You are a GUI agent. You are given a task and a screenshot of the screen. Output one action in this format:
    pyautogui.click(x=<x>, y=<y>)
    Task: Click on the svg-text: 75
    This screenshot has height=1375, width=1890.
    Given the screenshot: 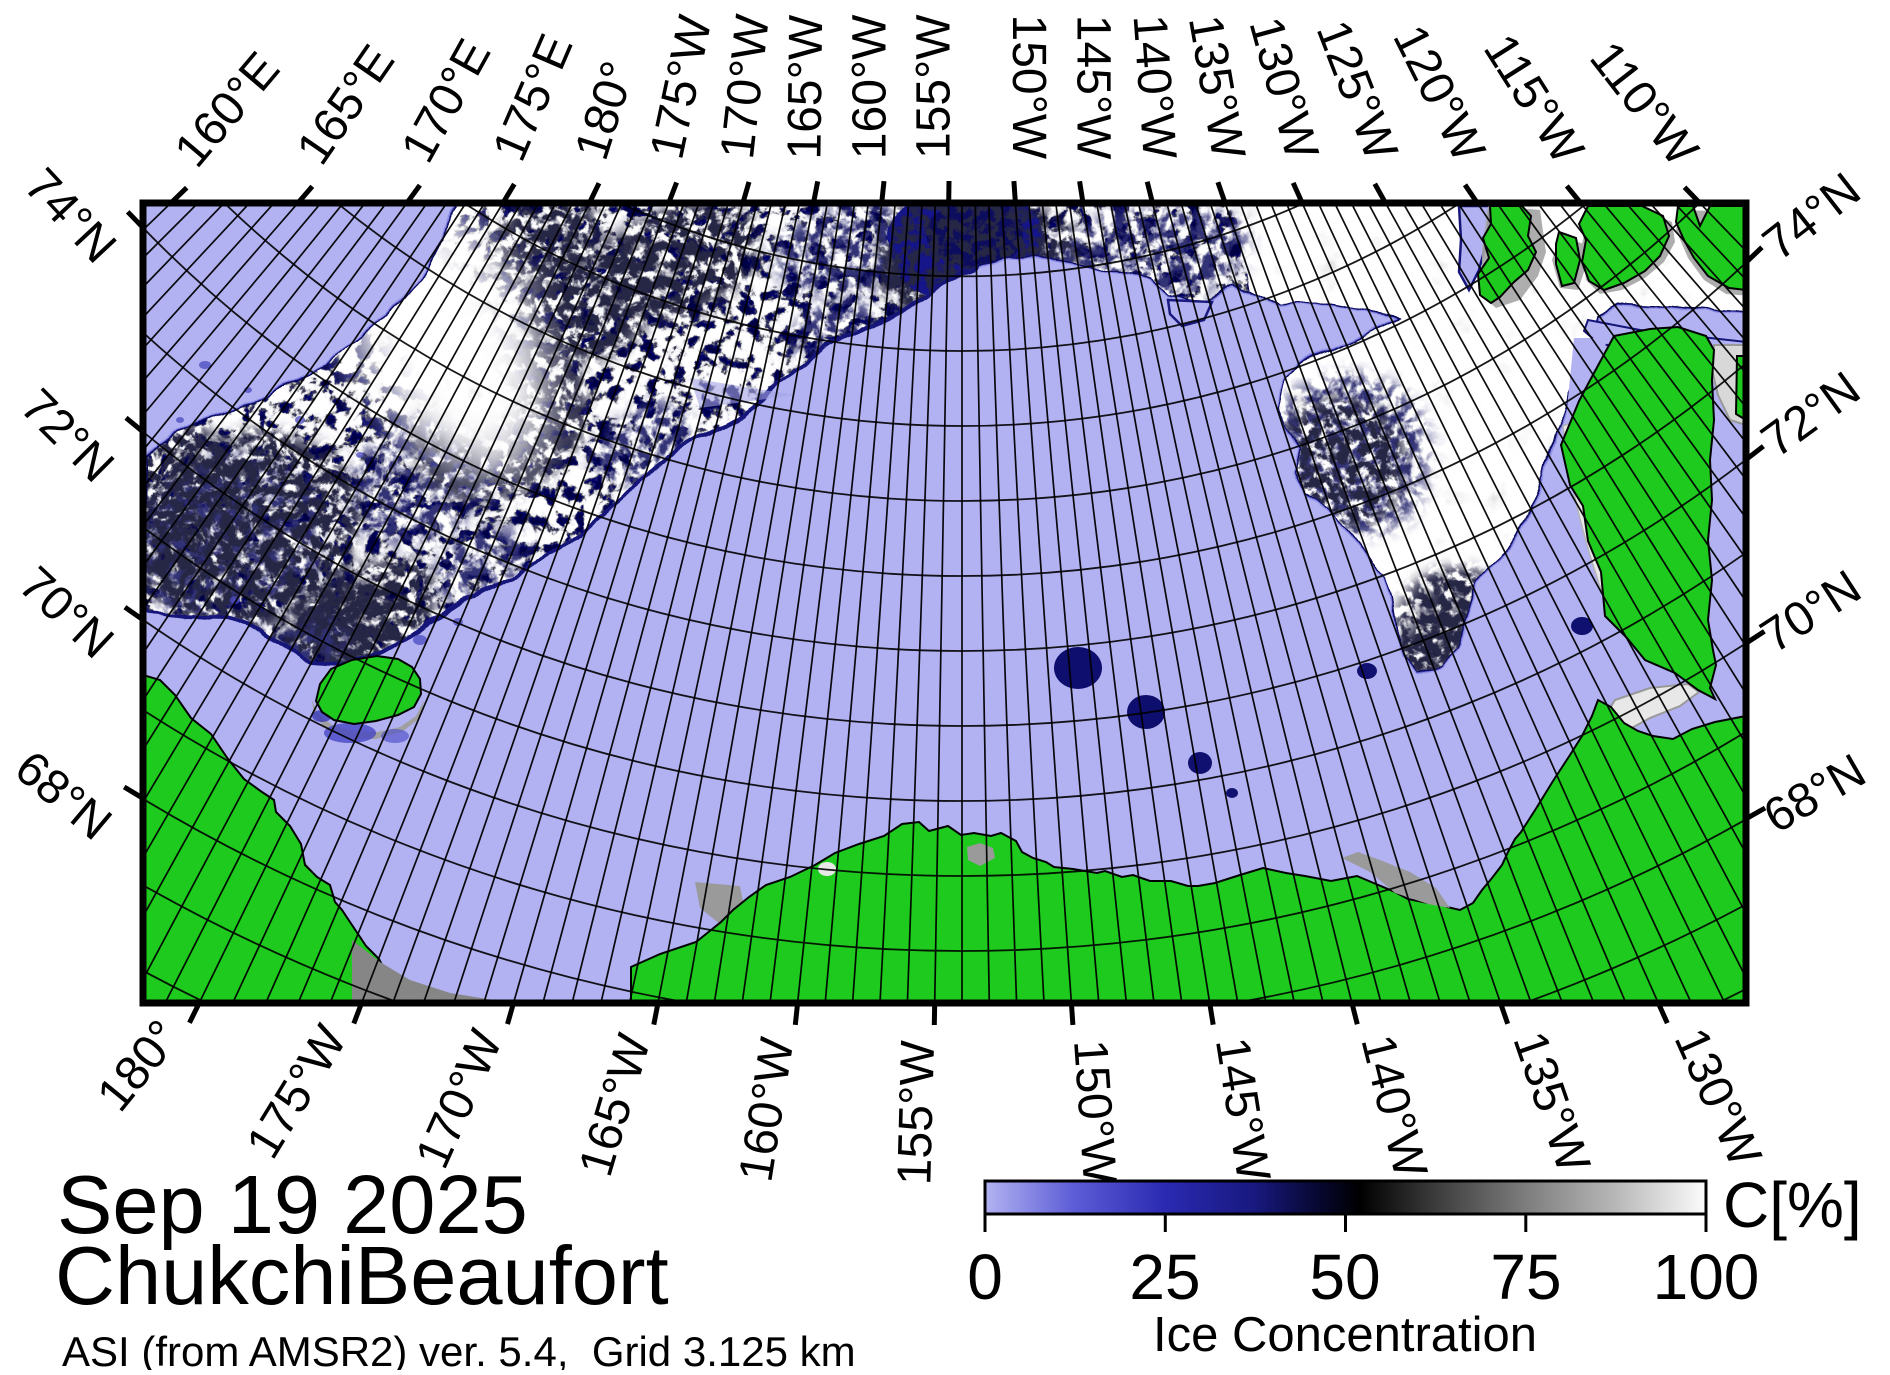 What is the action you would take?
    pyautogui.click(x=1525, y=1277)
    